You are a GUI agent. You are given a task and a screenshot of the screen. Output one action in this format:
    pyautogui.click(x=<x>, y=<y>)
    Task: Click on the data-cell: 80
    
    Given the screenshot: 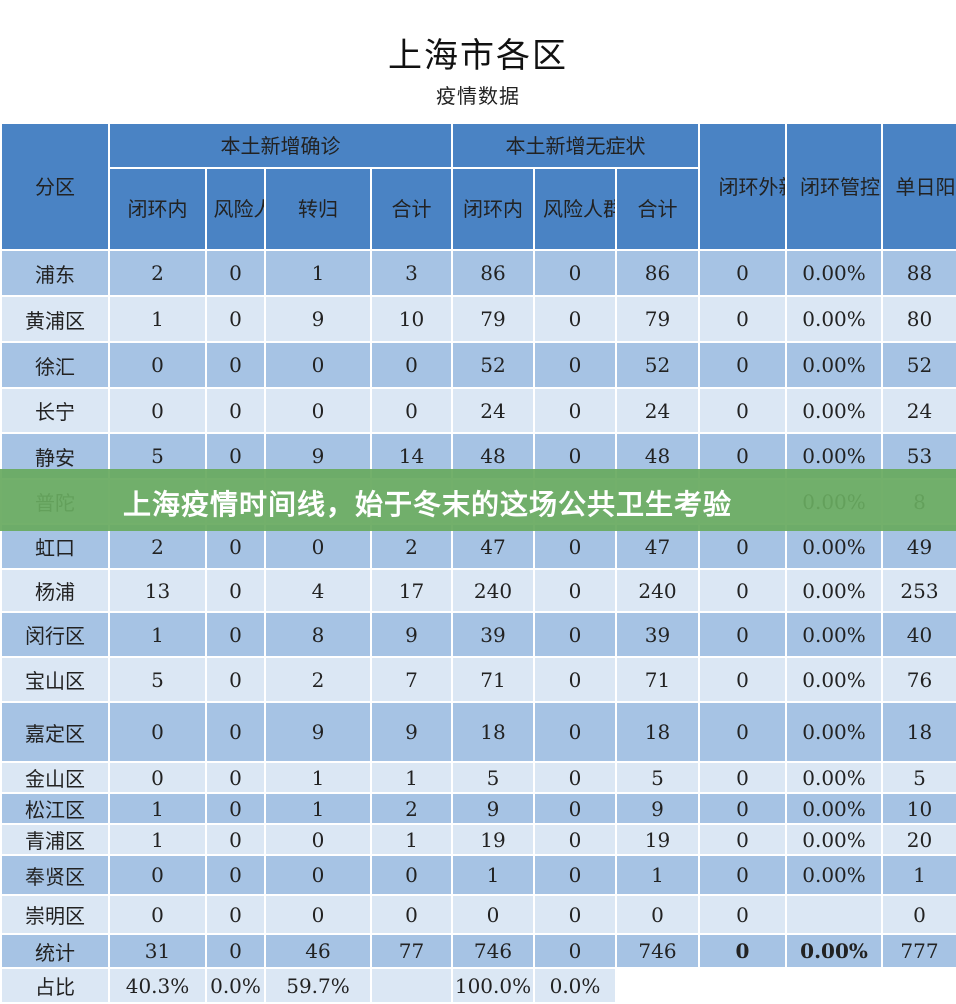 What is the action you would take?
    pyautogui.click(x=918, y=319)
    